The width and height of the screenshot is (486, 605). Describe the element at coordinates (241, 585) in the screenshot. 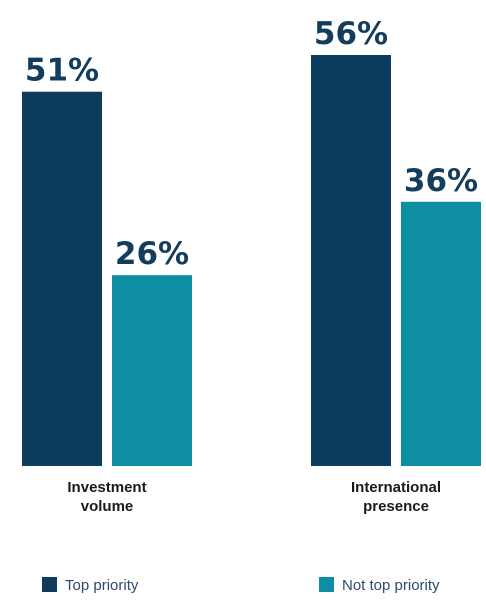

I see `legend: Top priority Not top priority` at that location.